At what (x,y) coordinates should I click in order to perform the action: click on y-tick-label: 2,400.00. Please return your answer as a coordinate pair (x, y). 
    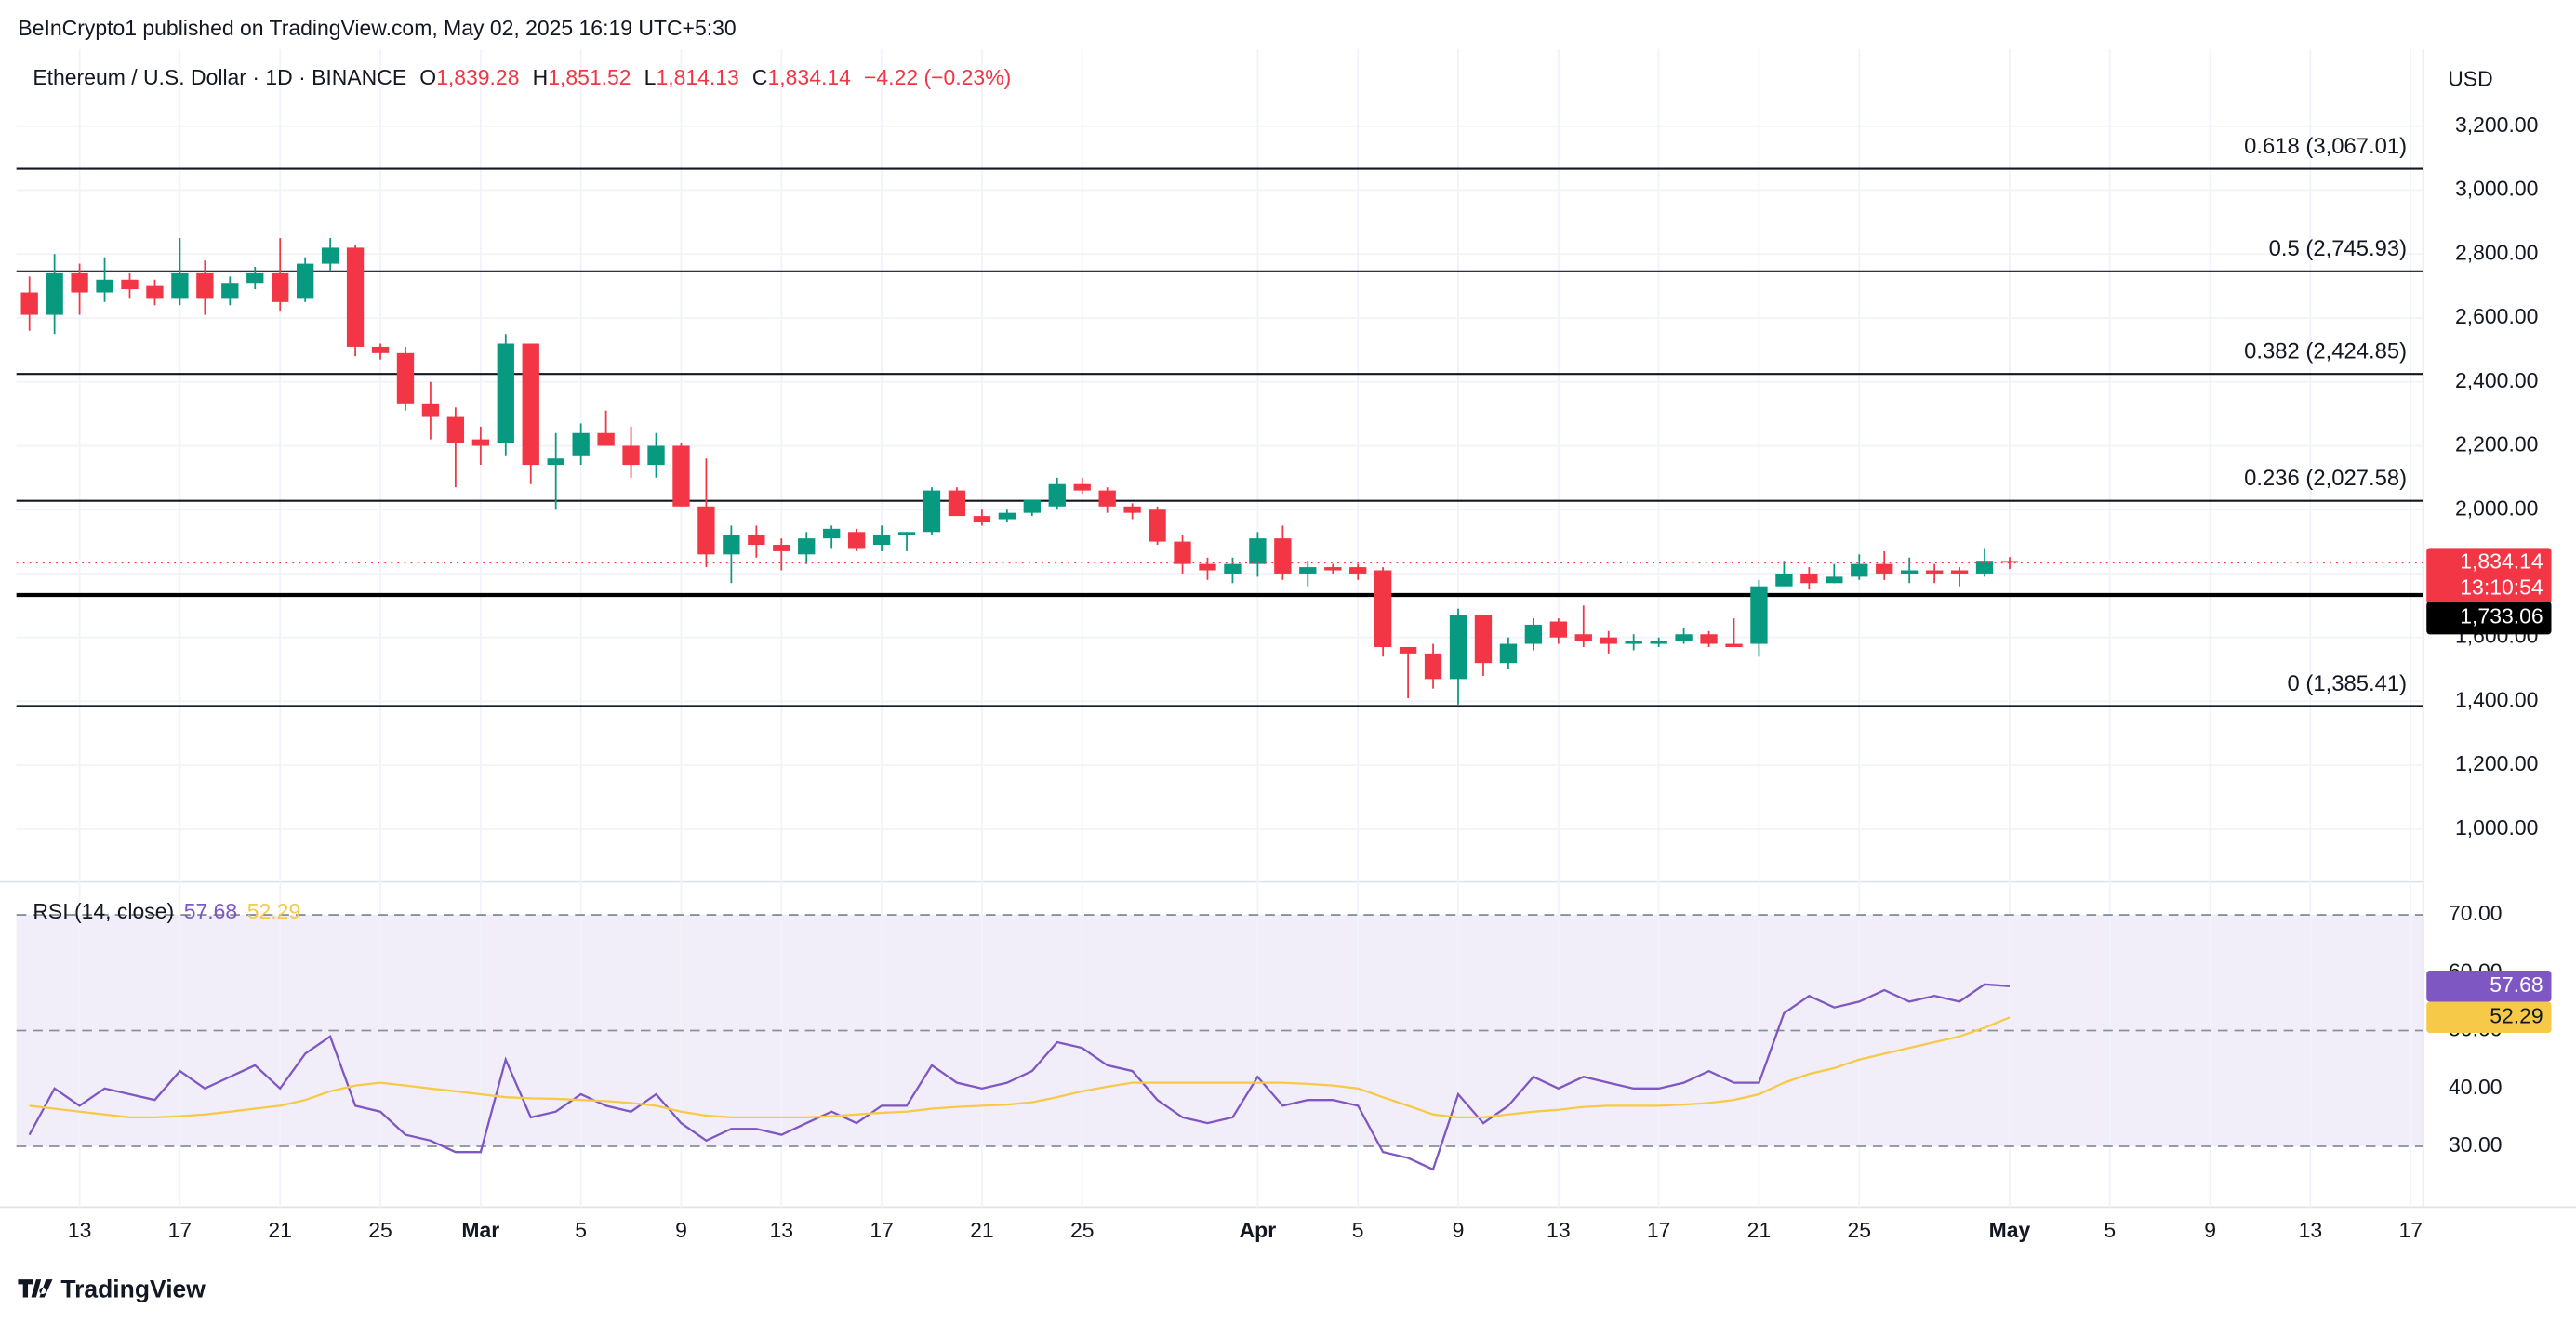
    Looking at the image, I should click on (2496, 380).